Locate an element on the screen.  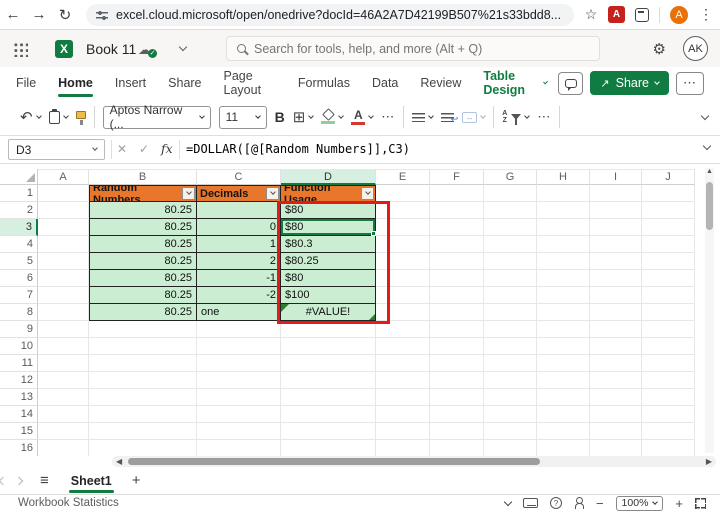
cell-I6 is located at coordinates (616, 278).